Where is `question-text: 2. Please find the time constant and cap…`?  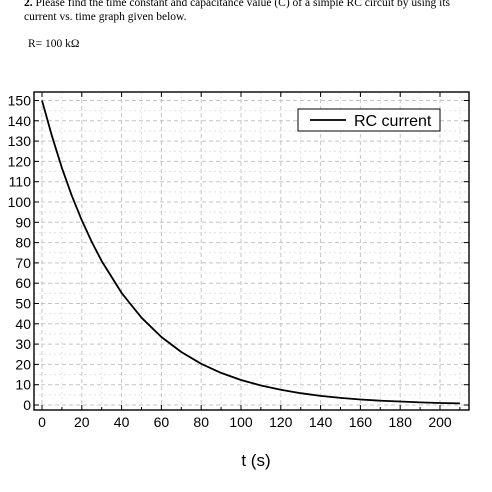
question-text: 2. Please find the time constant and cap… is located at coordinates (244, 12).